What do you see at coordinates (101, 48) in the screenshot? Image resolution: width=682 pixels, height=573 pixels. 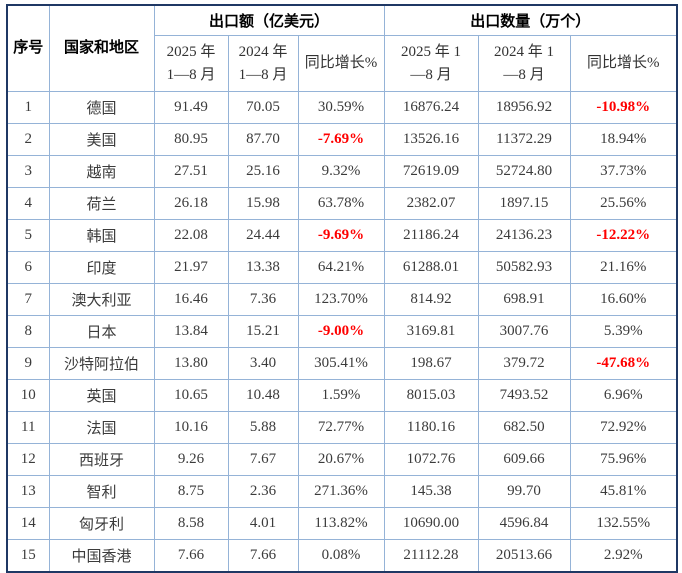 I see `column-header-country: 国家和地区` at bounding box center [101, 48].